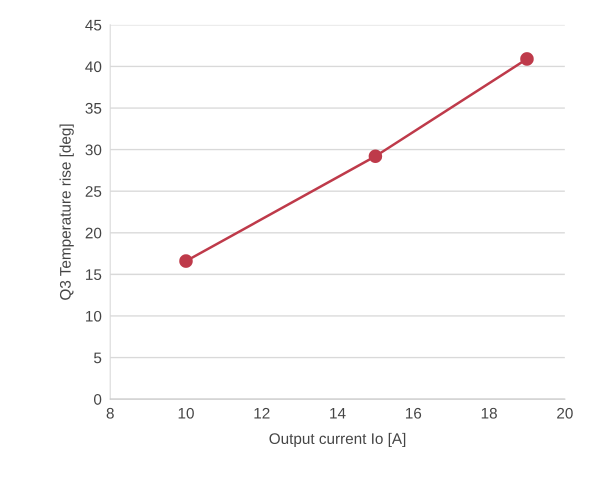 The image size is (599, 478). Describe the element at coordinates (338, 413) in the screenshot. I see `x-tick-label: 14` at that location.